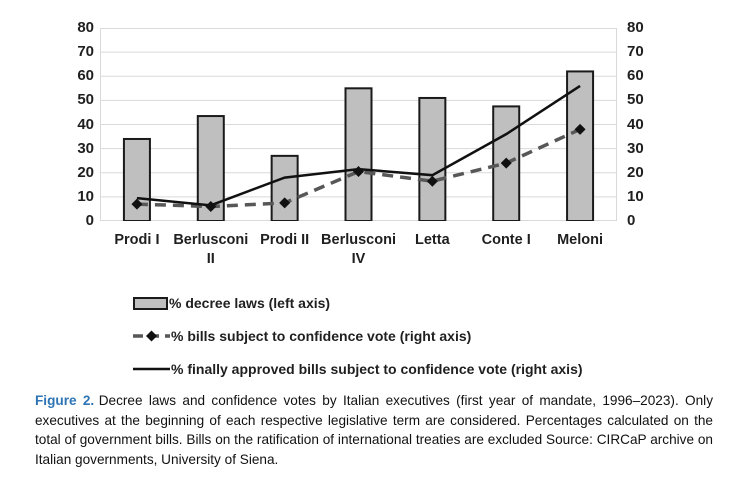 Image resolution: width=741 pixels, height=490 pixels. Describe the element at coordinates (635, 196) in the screenshot. I see `right-y-tick-label: 10` at that location.